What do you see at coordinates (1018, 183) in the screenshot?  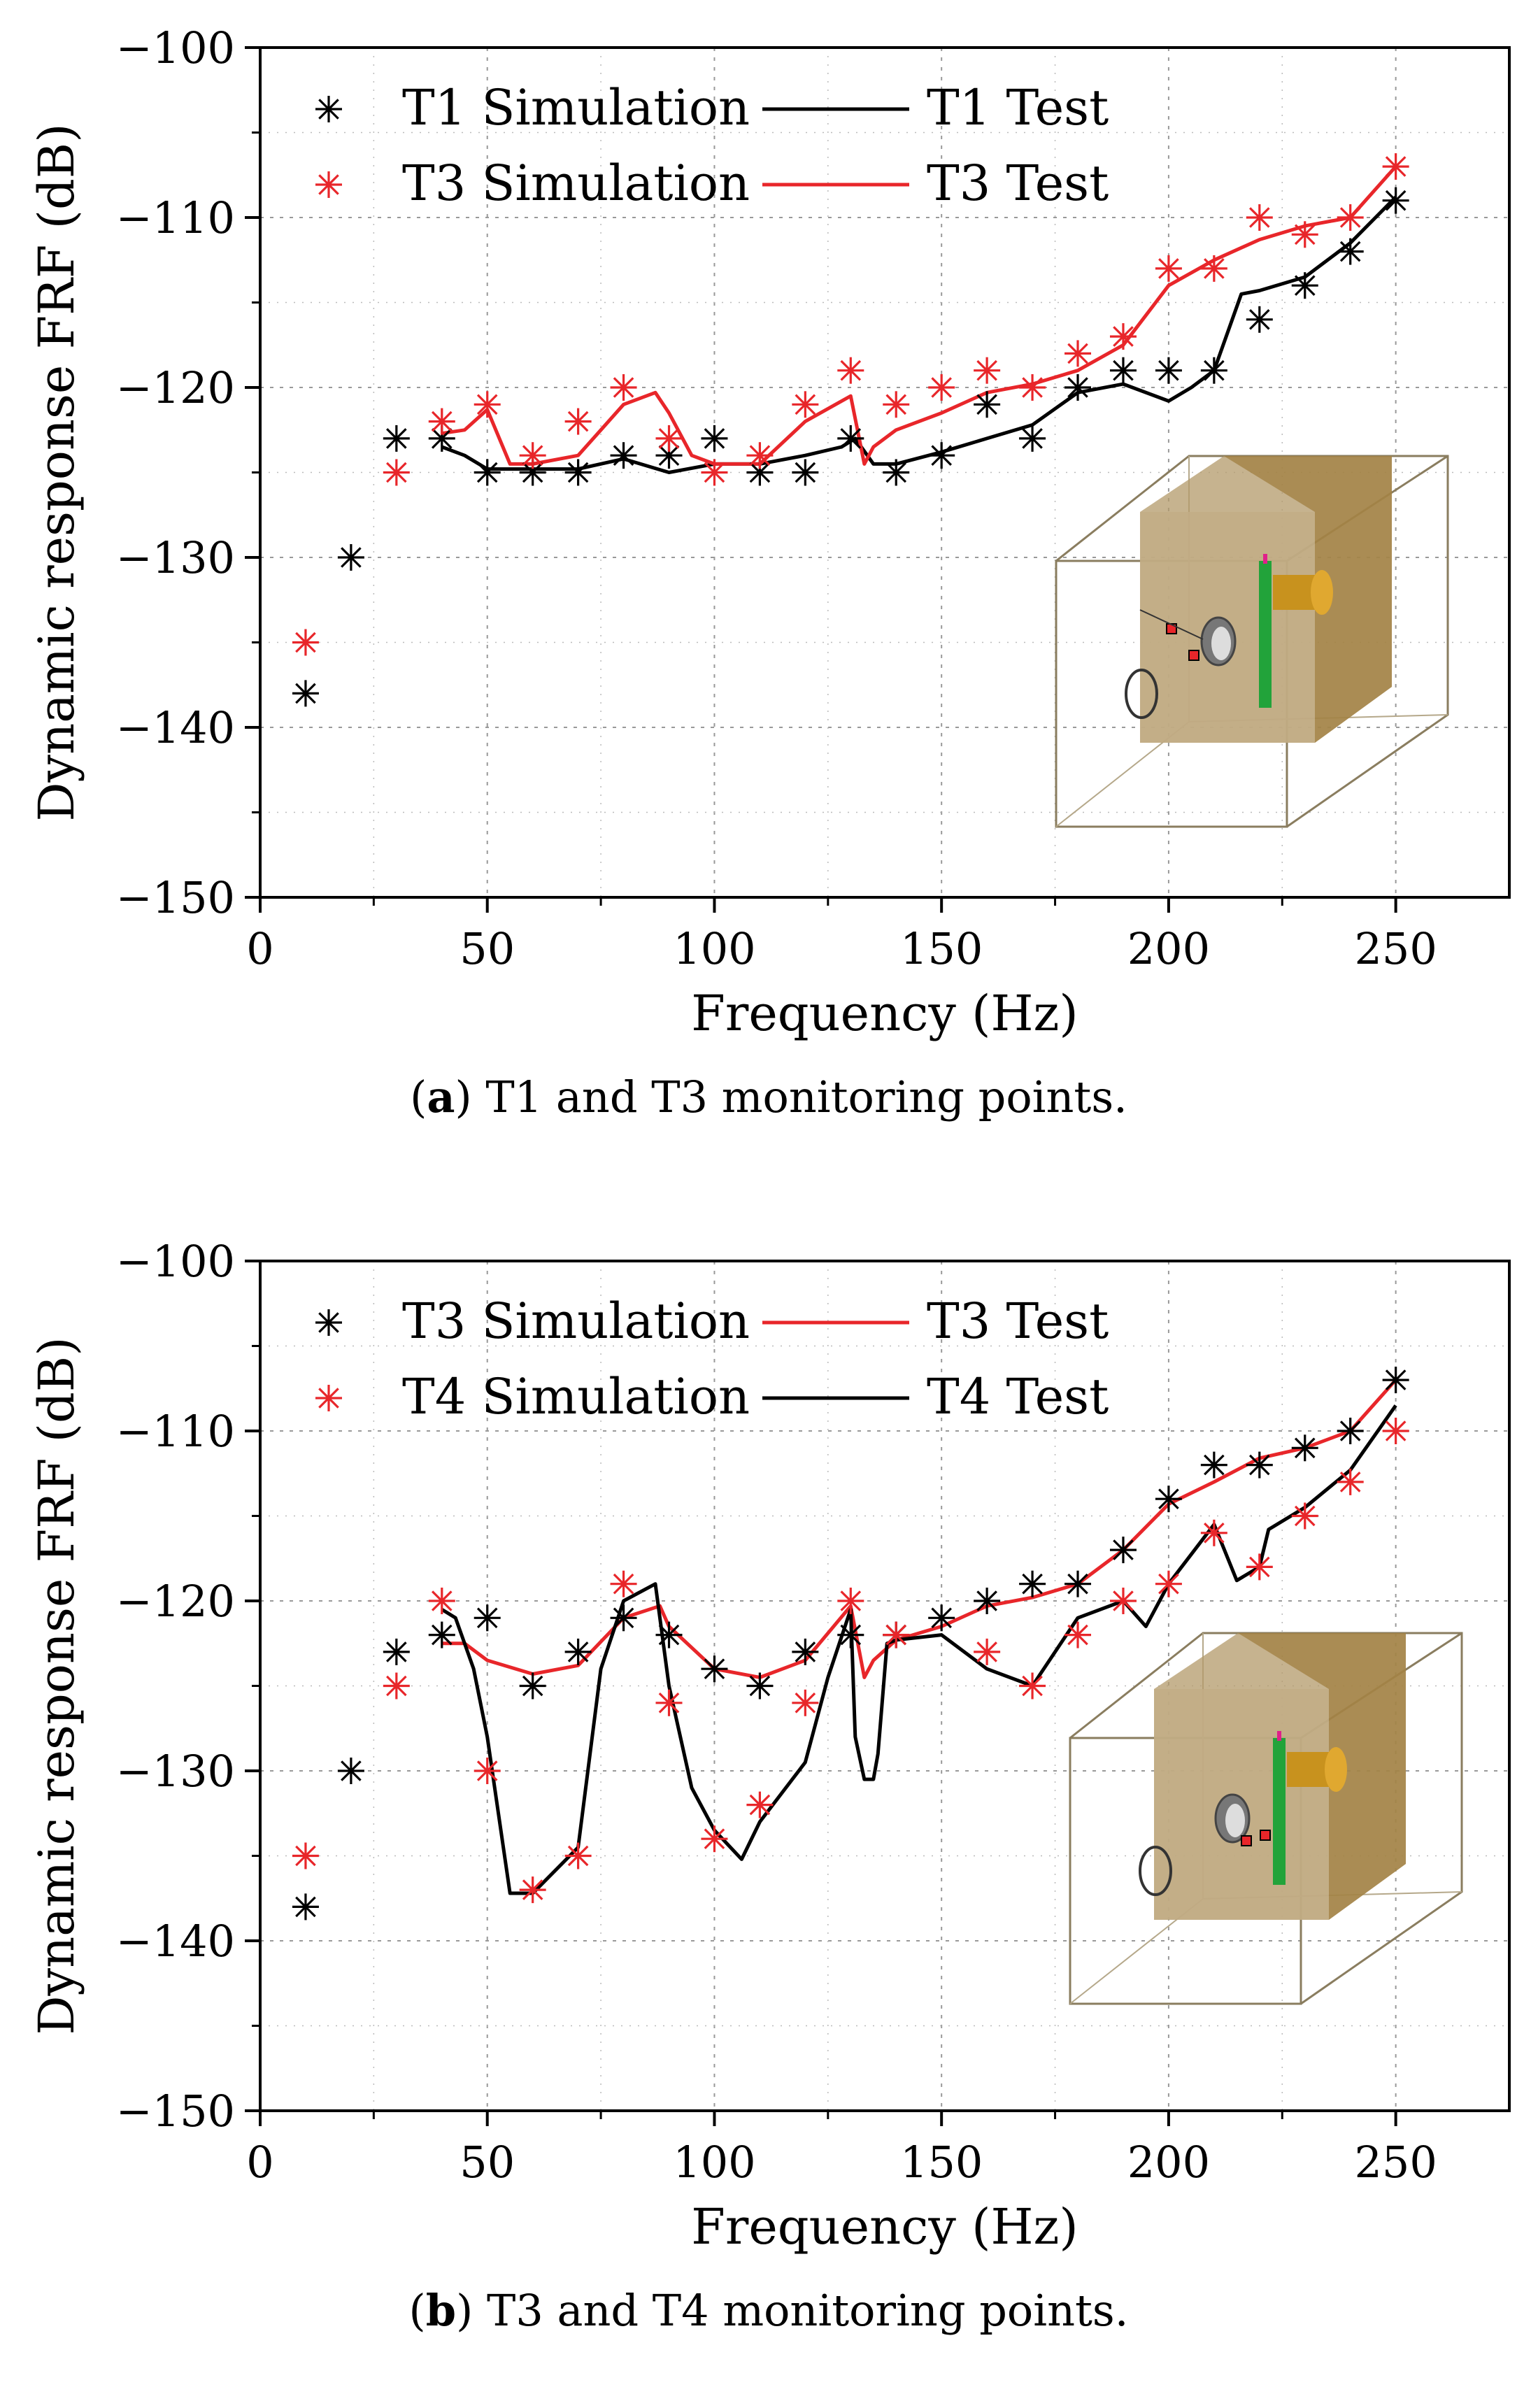 I see `legend-label: T3 Test` at bounding box center [1018, 183].